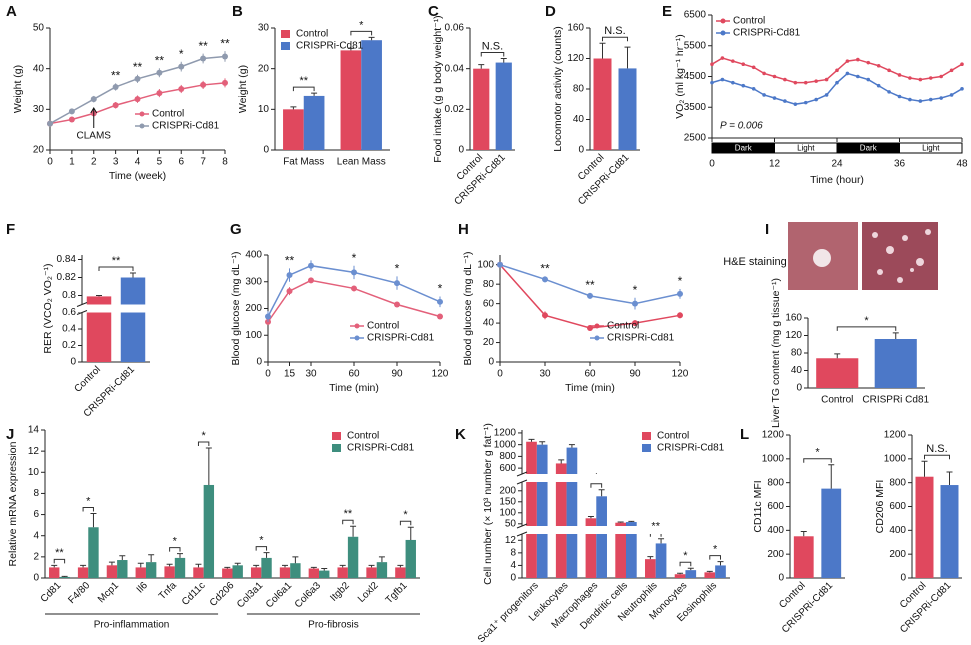 This screenshot has width=971, height=645. What do you see at coordinates (522, 530) in the screenshot?
I see `axis-break-mark` at bounding box center [522, 530].